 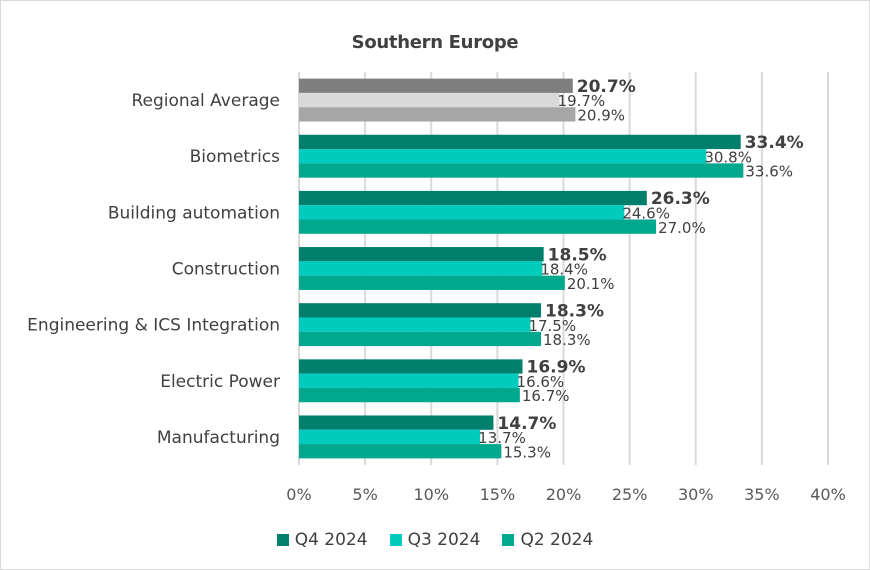 I want to click on data-label: 24.6%, so click(x=646, y=214).